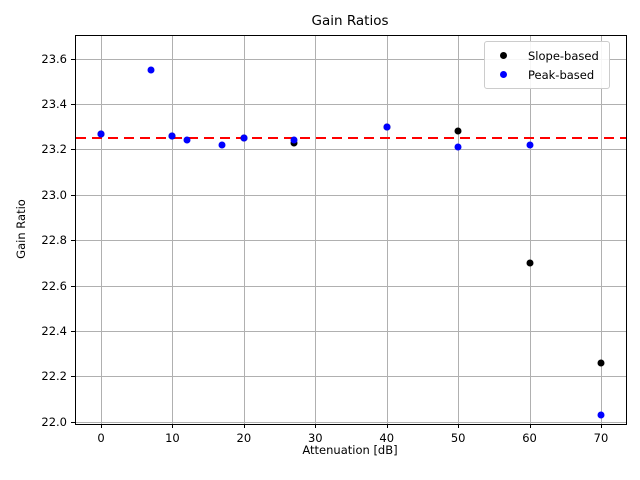  I want to click on chart-title: Gain Ratios, so click(350, 21).